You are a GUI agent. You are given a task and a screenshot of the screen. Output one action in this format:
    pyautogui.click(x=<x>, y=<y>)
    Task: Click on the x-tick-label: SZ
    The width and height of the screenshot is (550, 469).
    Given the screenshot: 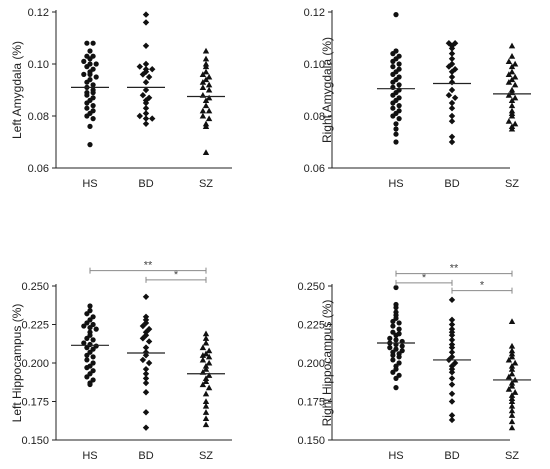 What is the action you would take?
    pyautogui.click(x=512, y=184)
    